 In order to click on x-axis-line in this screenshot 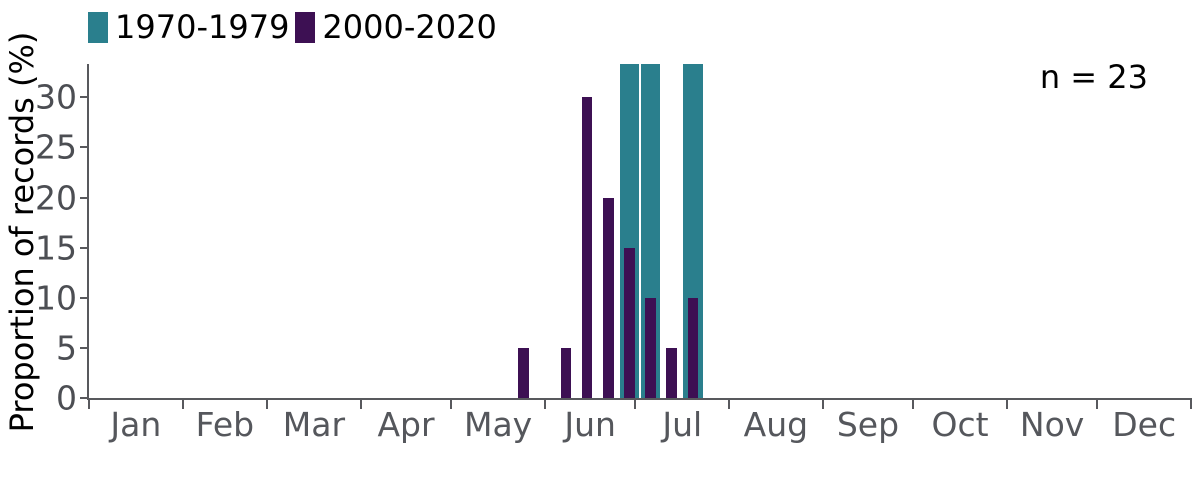, I will do `click(639, 399)`.